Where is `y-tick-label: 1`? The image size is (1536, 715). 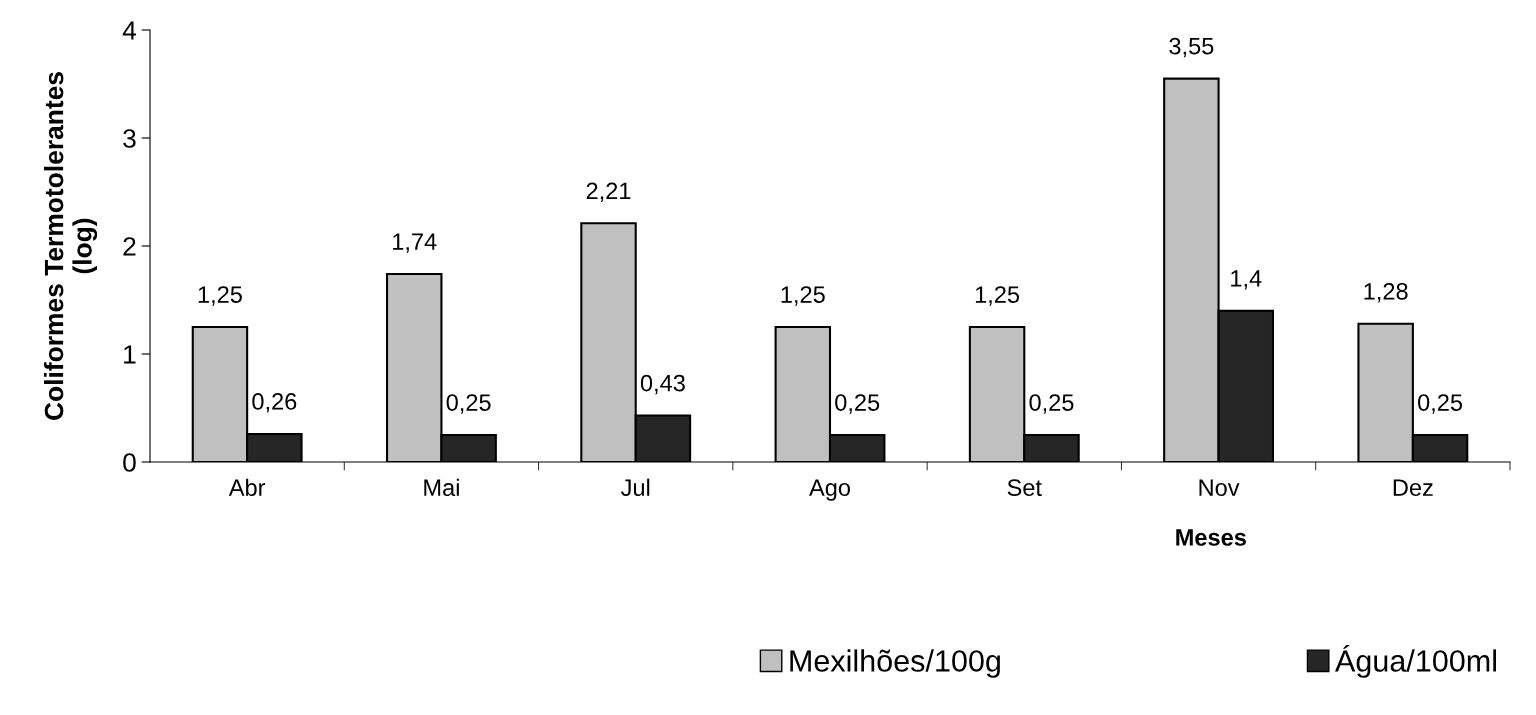 y-tick-label: 1 is located at coordinates (130, 354).